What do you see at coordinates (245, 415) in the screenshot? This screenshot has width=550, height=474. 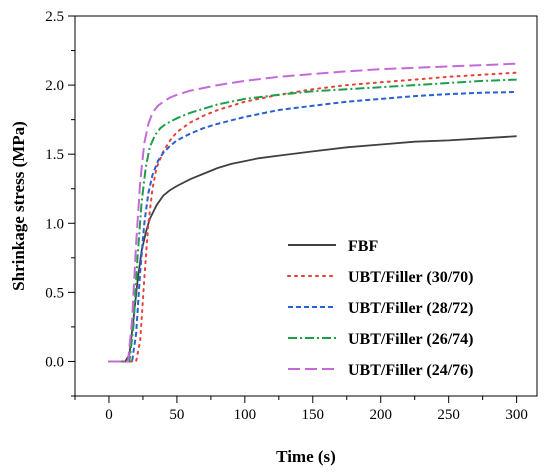 I see `x-tick-label: 100` at bounding box center [245, 415].